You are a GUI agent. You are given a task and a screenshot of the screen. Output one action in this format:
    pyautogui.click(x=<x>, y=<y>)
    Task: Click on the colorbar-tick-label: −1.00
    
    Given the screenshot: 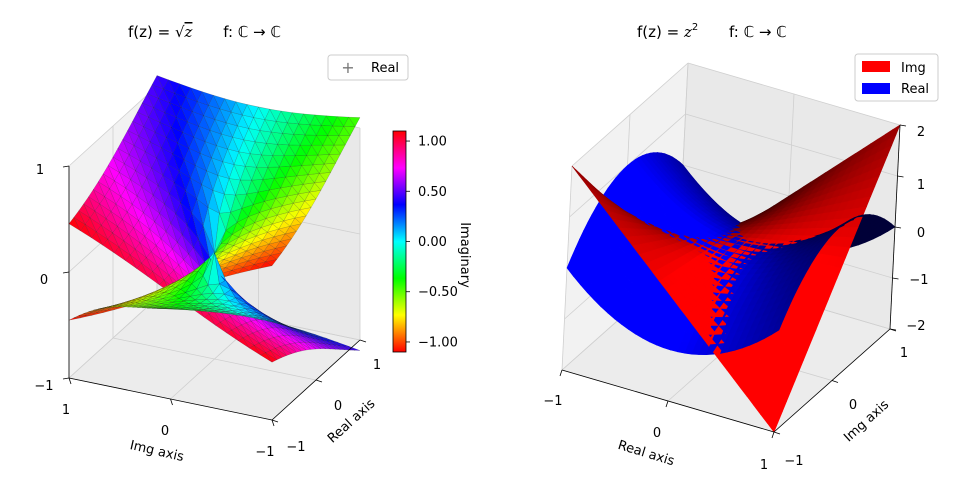 What is the action you would take?
    pyautogui.click(x=438, y=342)
    